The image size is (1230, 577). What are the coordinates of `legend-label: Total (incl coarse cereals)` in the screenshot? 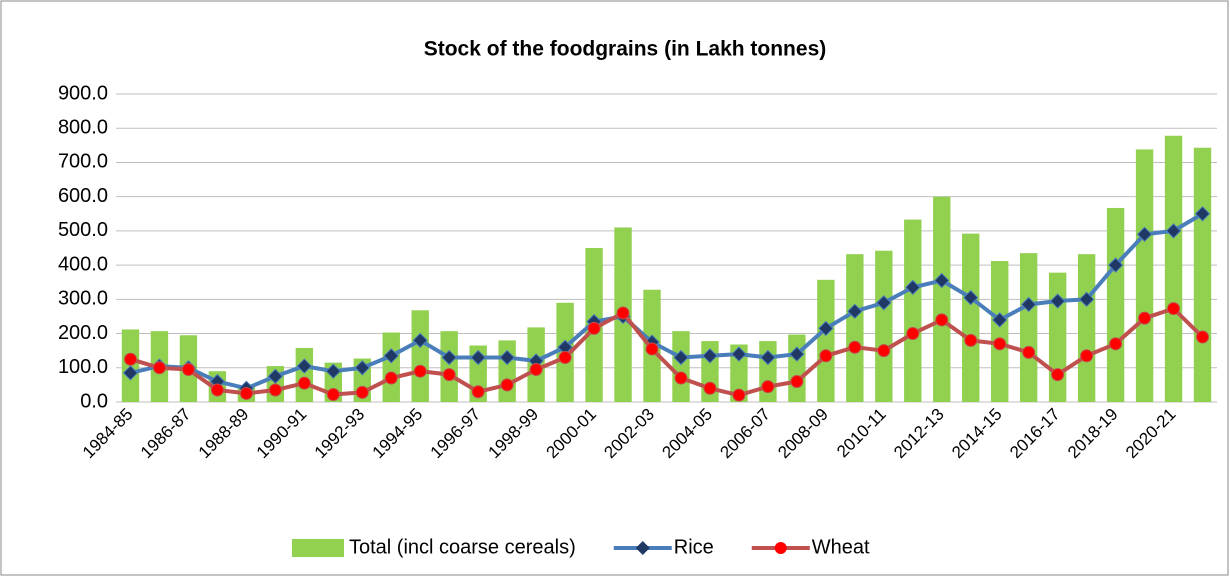 It's located at (462, 547).